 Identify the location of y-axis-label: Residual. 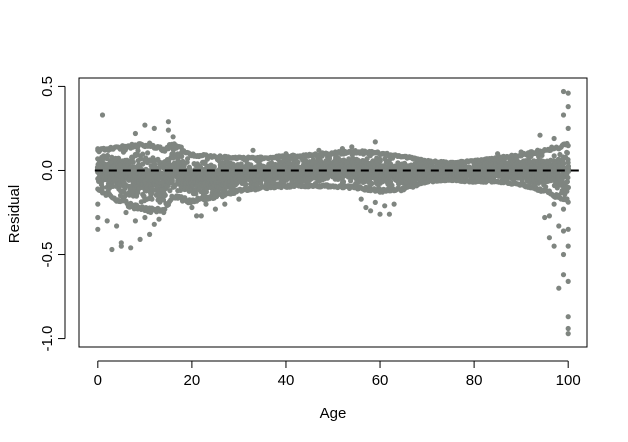
(14, 214).